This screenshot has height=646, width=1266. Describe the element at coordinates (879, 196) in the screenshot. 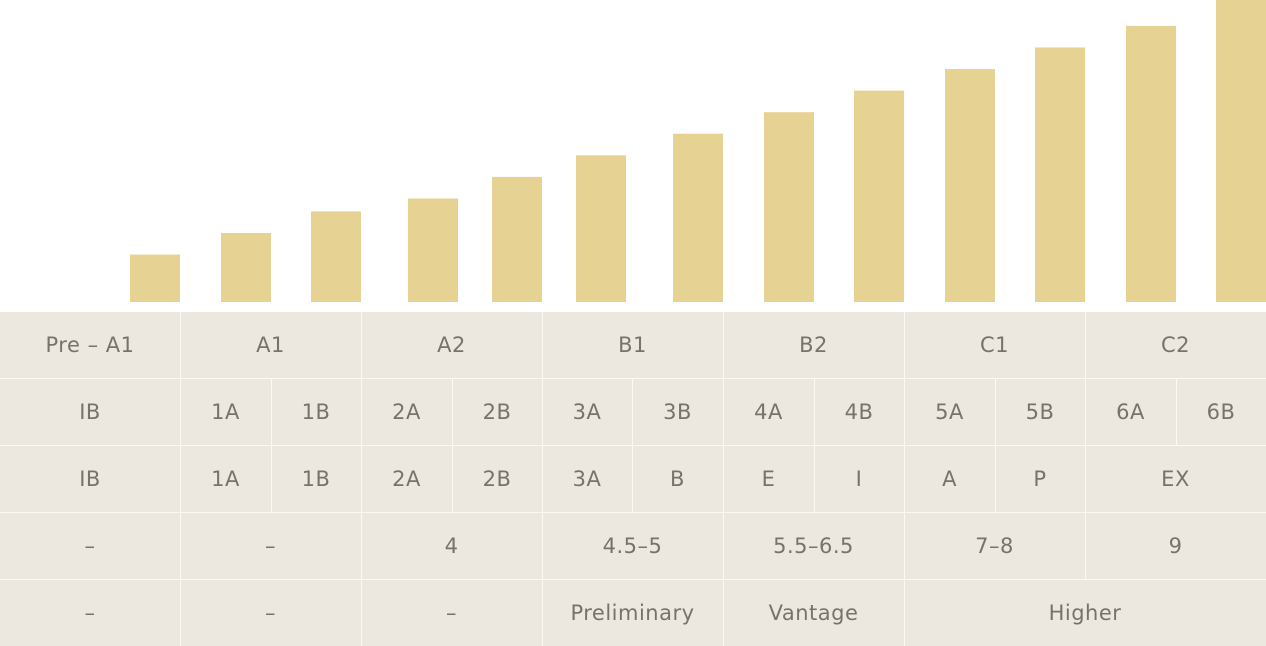

I see `bar-4B` at that location.